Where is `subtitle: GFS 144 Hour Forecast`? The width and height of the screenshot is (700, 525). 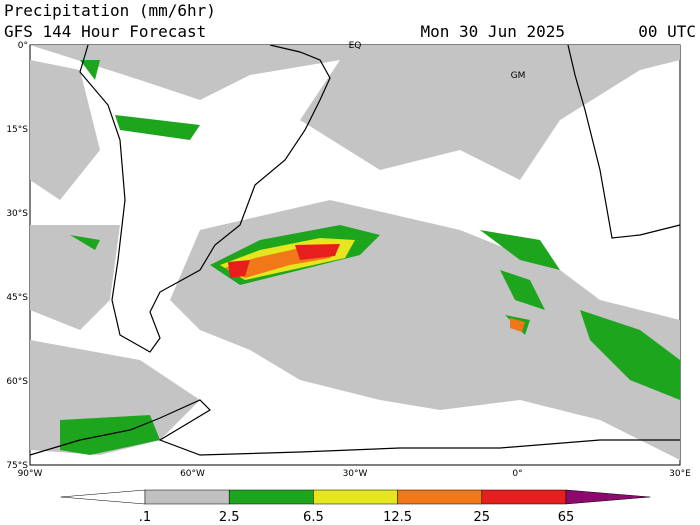 subtitle: GFS 144 Hour Forecast is located at coordinates (105, 31).